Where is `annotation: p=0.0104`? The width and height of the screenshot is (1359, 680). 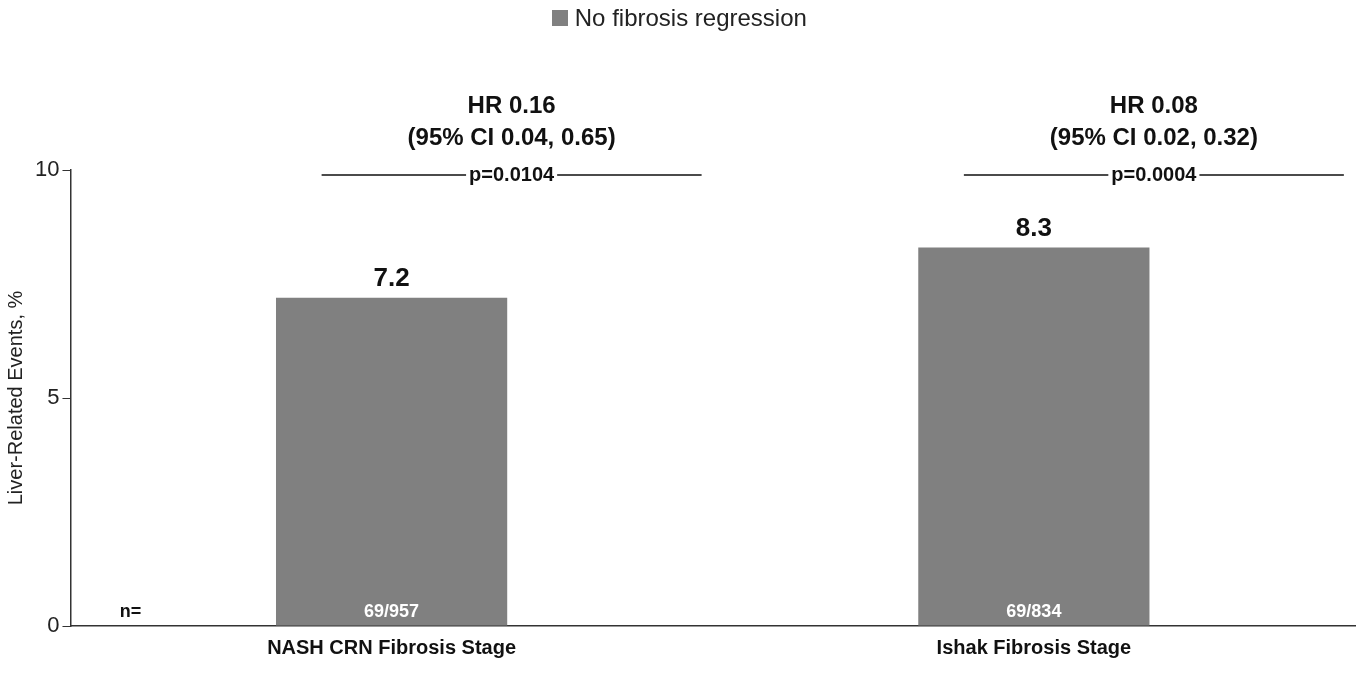
annotation: p=0.0104 is located at coordinates (512, 173).